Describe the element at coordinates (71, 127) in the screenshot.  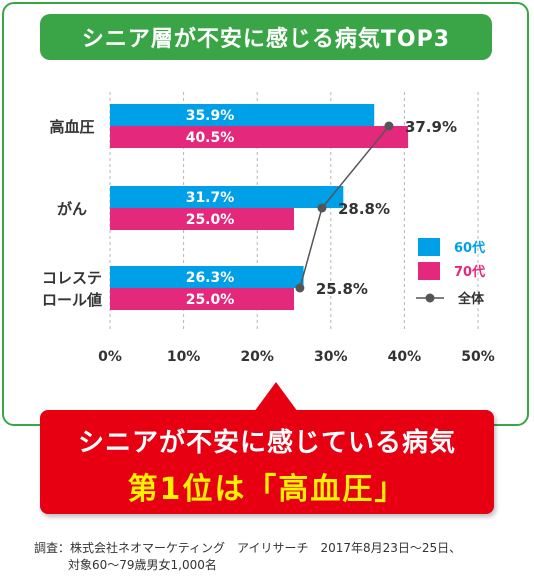
I see `category-label: 高血圧` at that location.